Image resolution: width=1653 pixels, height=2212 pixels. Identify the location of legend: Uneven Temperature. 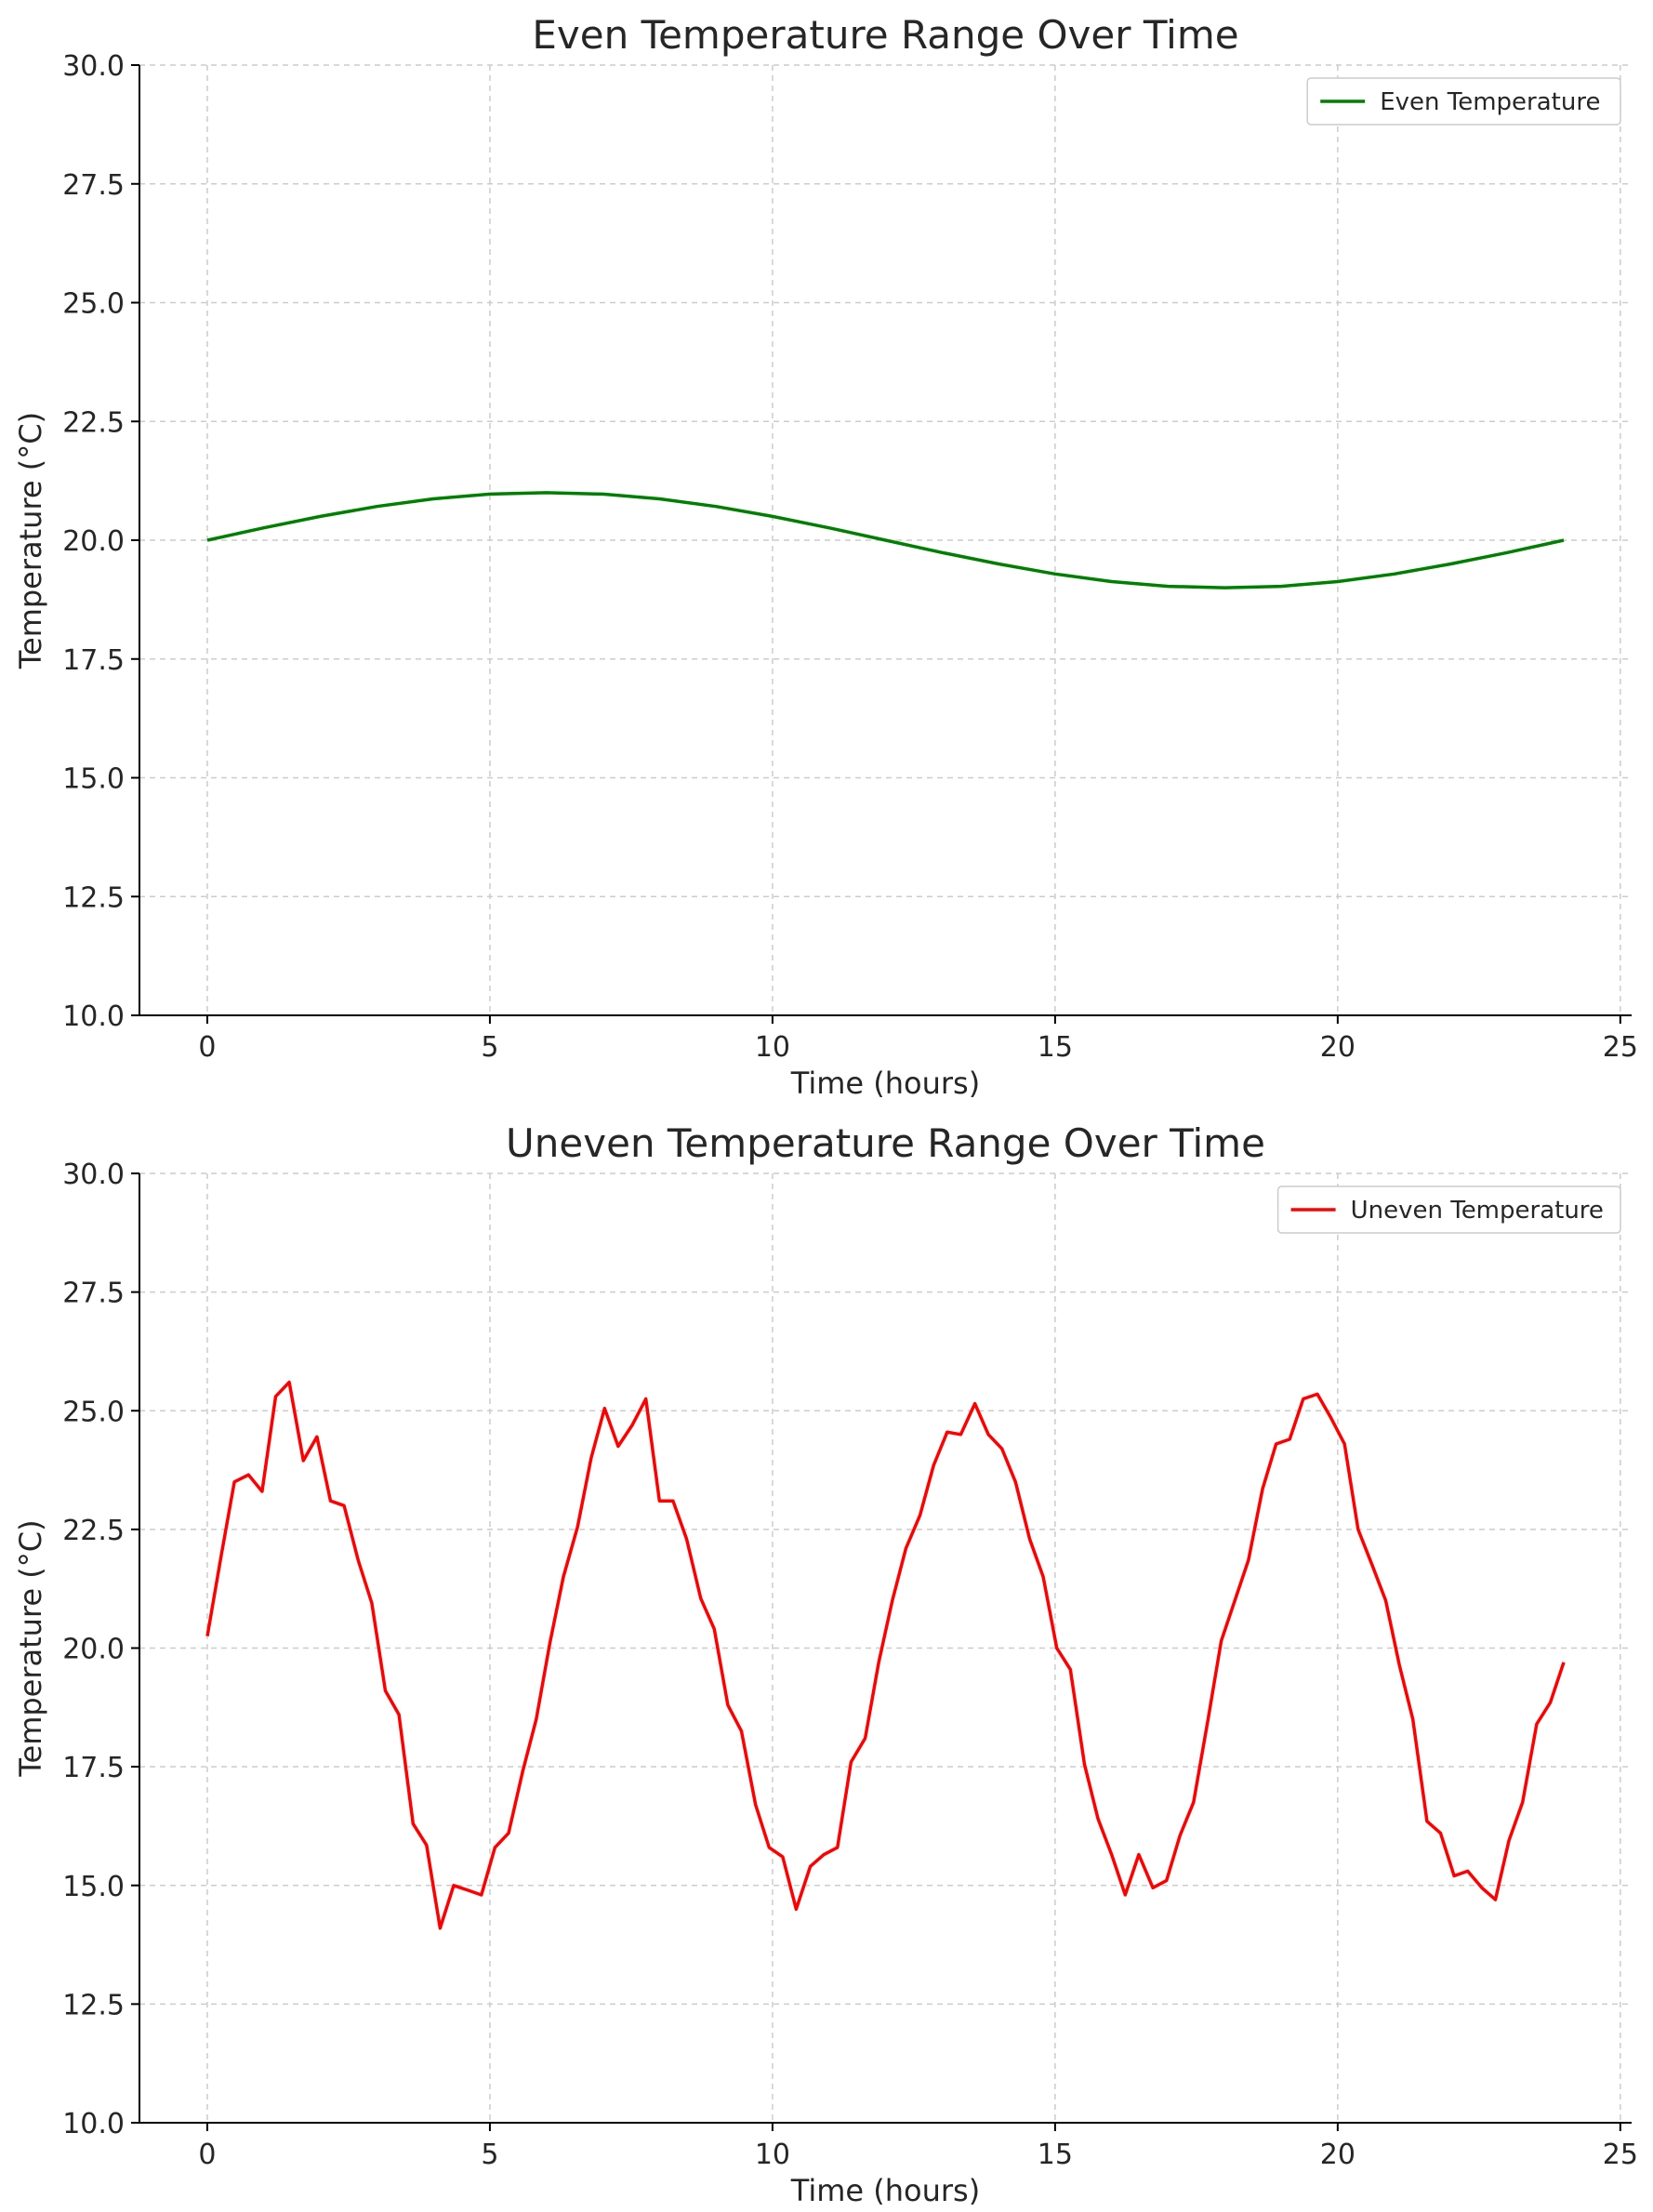
(1448, 1209).